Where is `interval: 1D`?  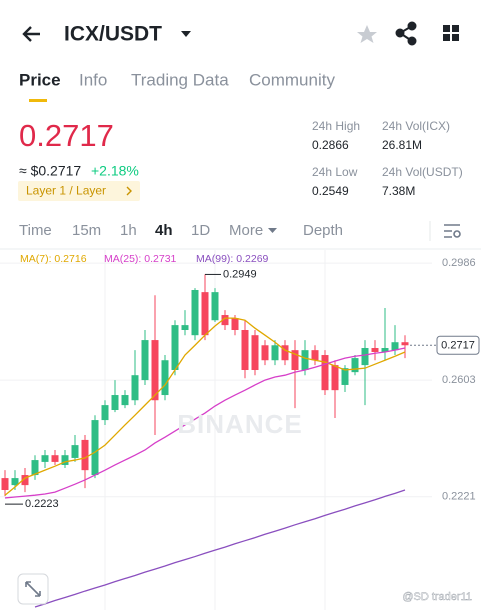 interval: 1D is located at coordinates (200, 230).